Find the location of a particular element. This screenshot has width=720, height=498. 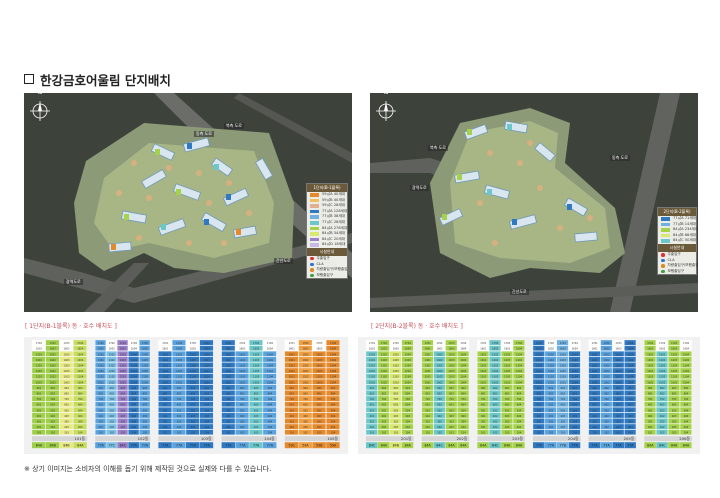

unit-number: 904 is located at coordinates (630, 388).